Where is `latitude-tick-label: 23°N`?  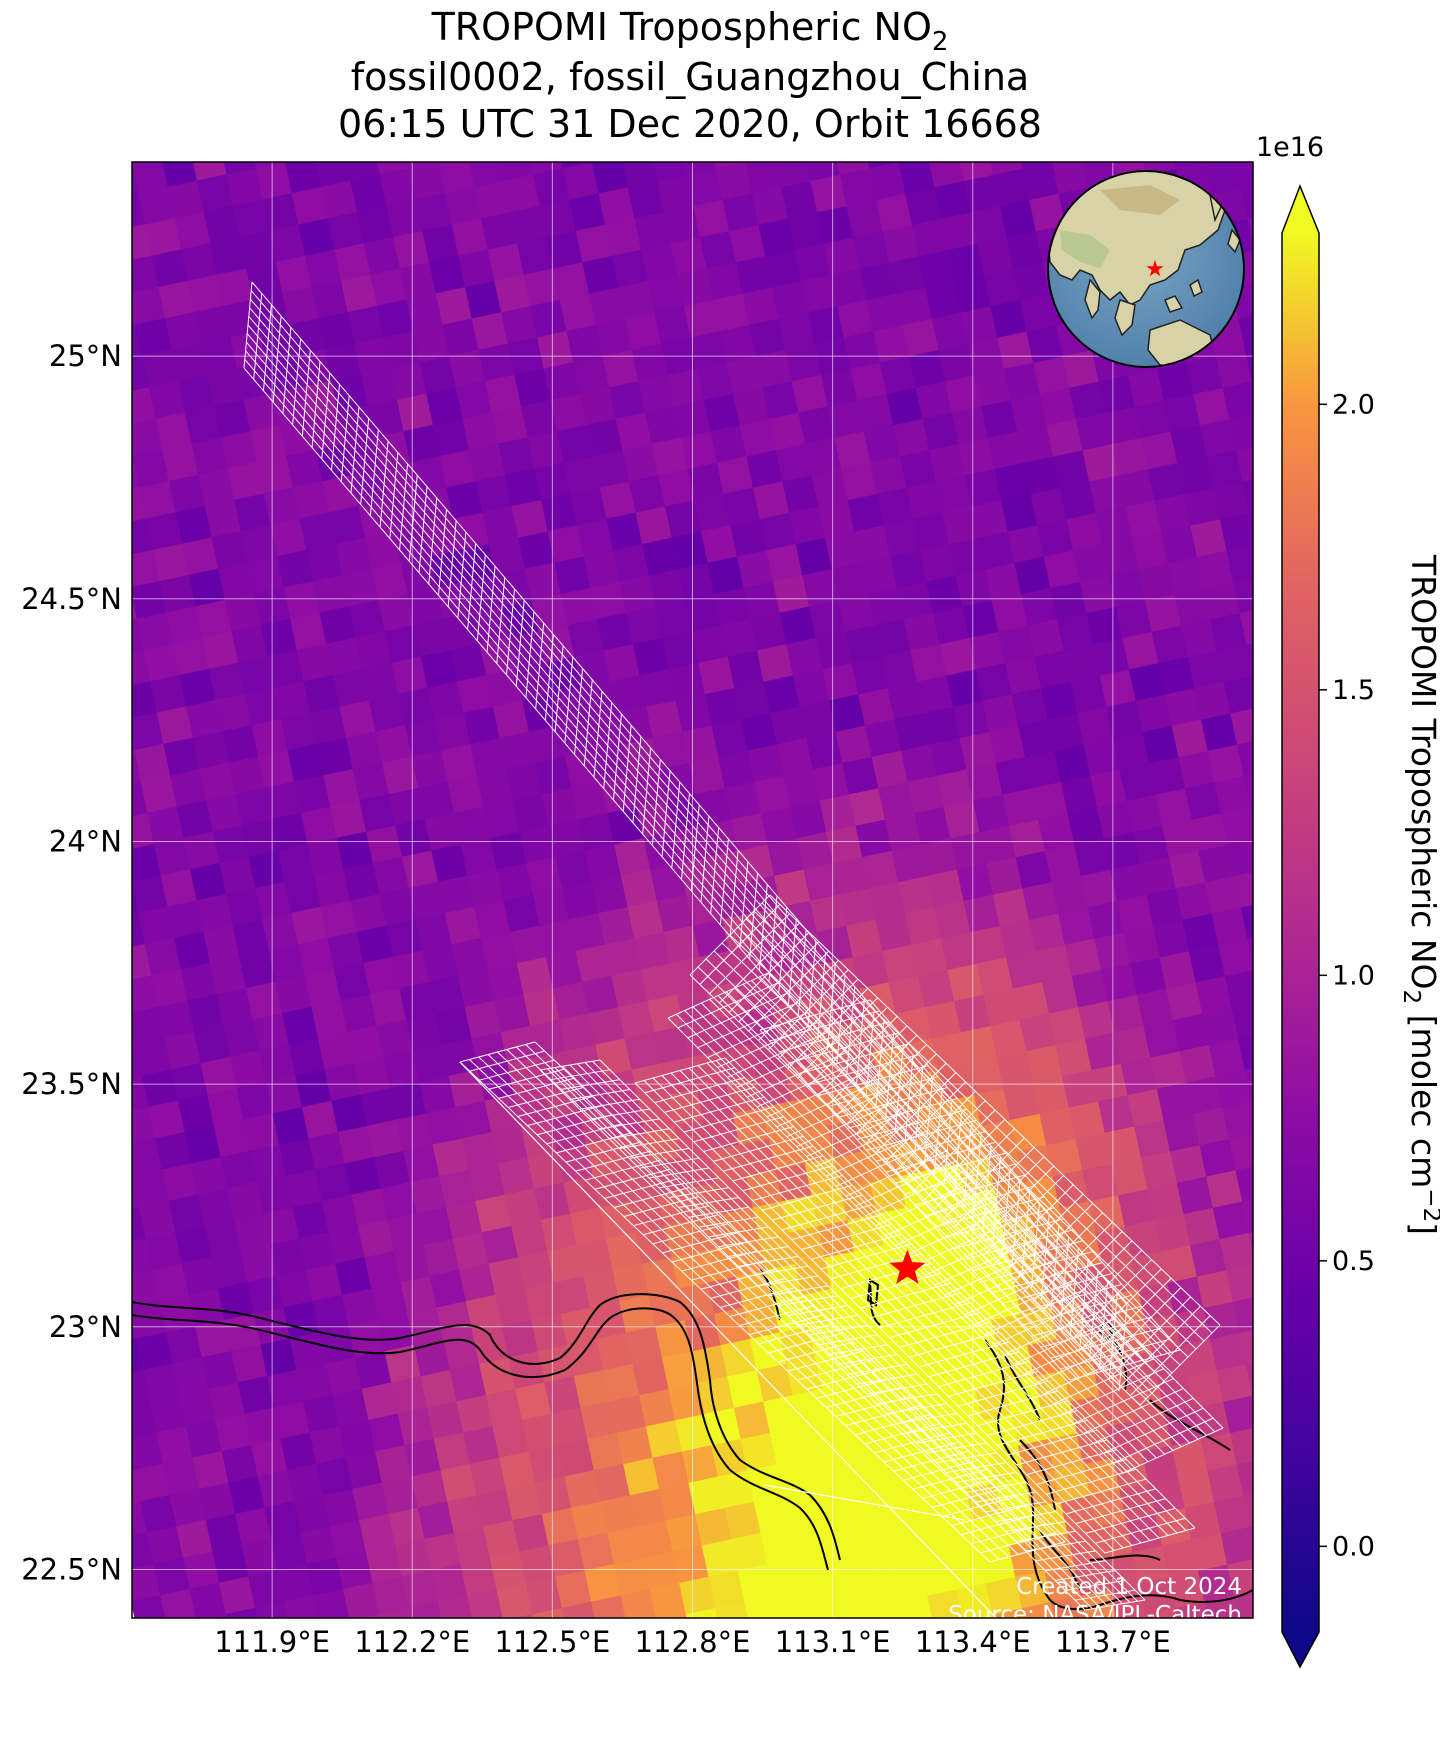
latitude-tick-label: 23°N is located at coordinates (85, 1327).